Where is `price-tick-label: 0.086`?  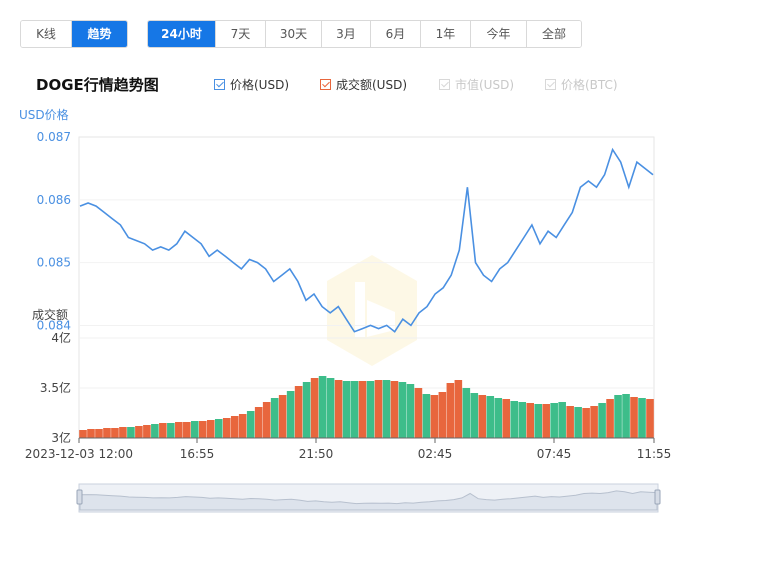
price-tick-label: 0.086 is located at coordinates (54, 200).